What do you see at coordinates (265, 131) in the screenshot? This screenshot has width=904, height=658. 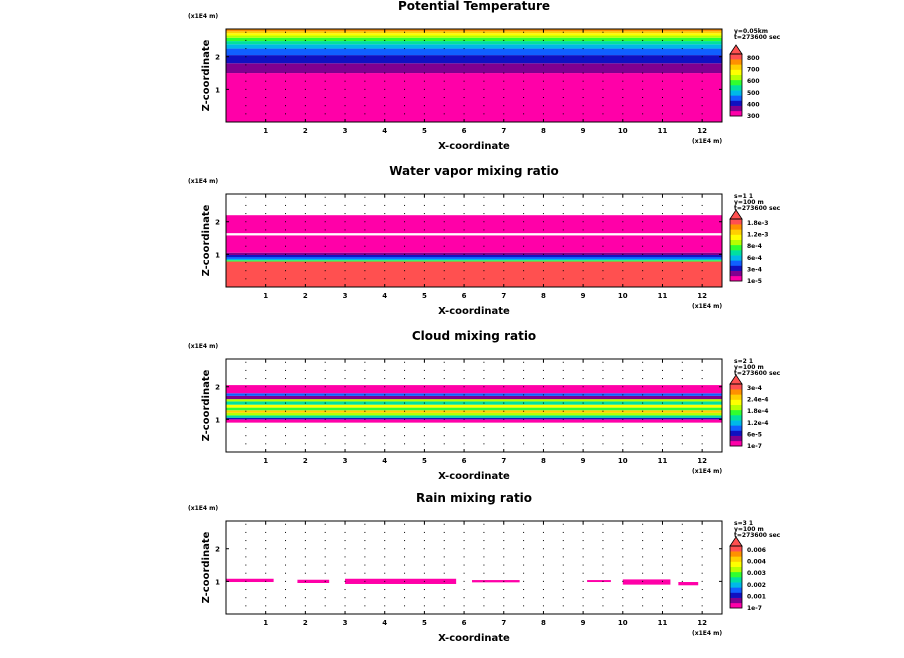 I see `x-tick-label: 1` at bounding box center [265, 131].